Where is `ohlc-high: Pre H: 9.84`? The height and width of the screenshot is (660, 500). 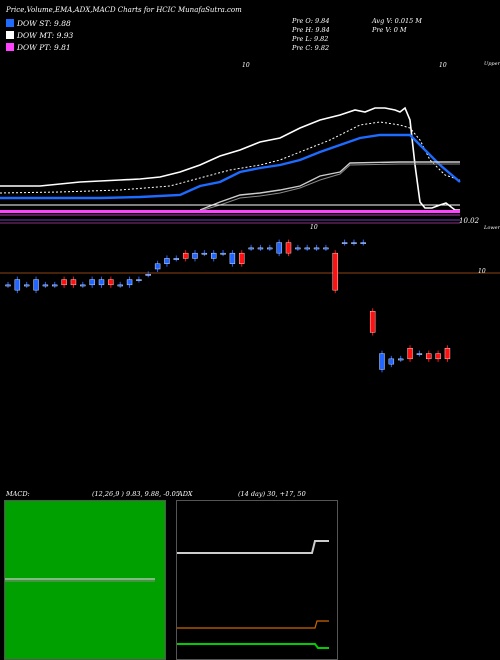 ohlc-high: Pre H: 9.84 is located at coordinates (311, 30).